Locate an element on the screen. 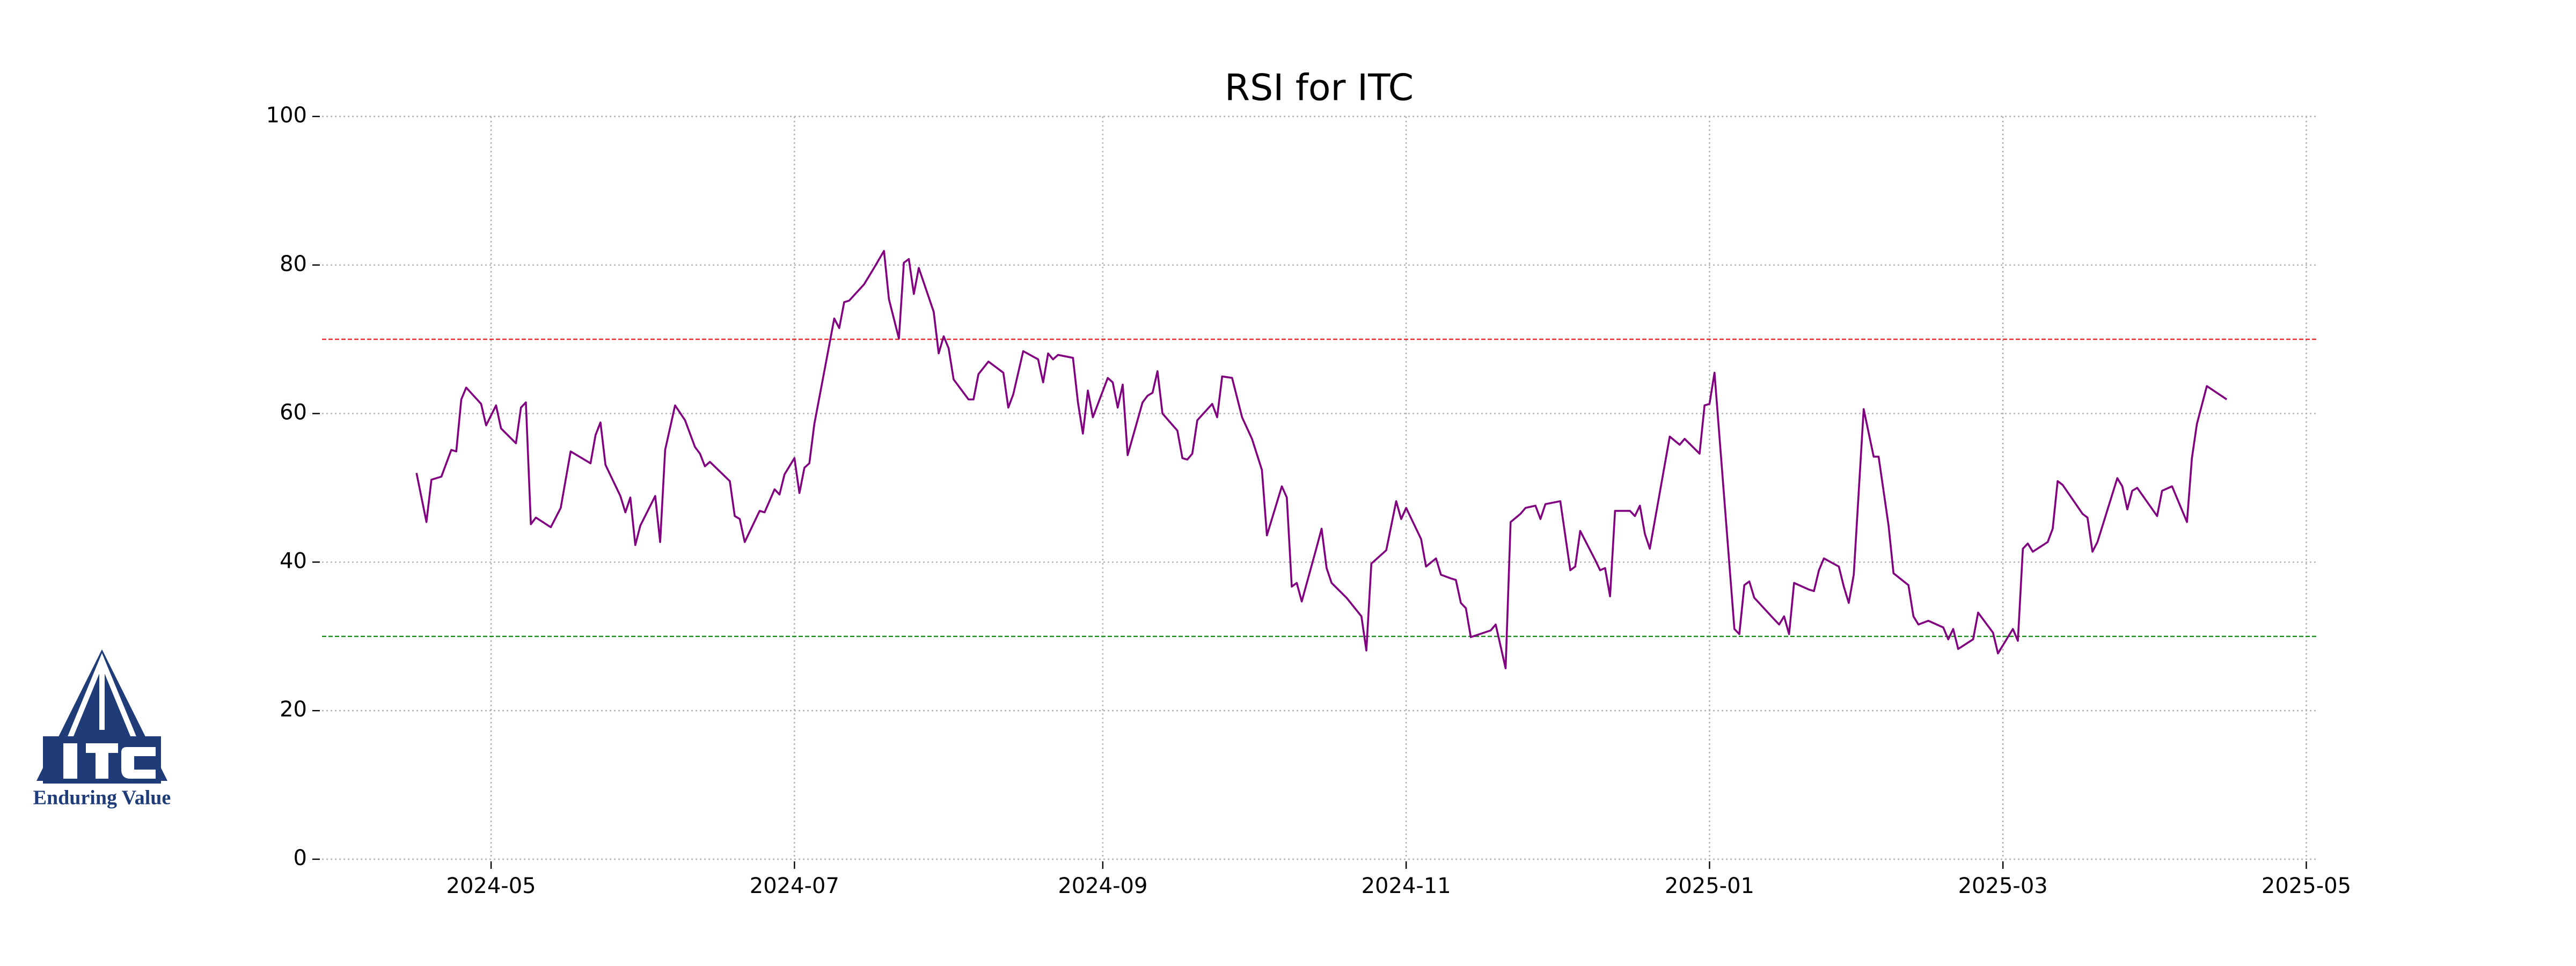  chart-title: RSI for ITC is located at coordinates (1319, 88).